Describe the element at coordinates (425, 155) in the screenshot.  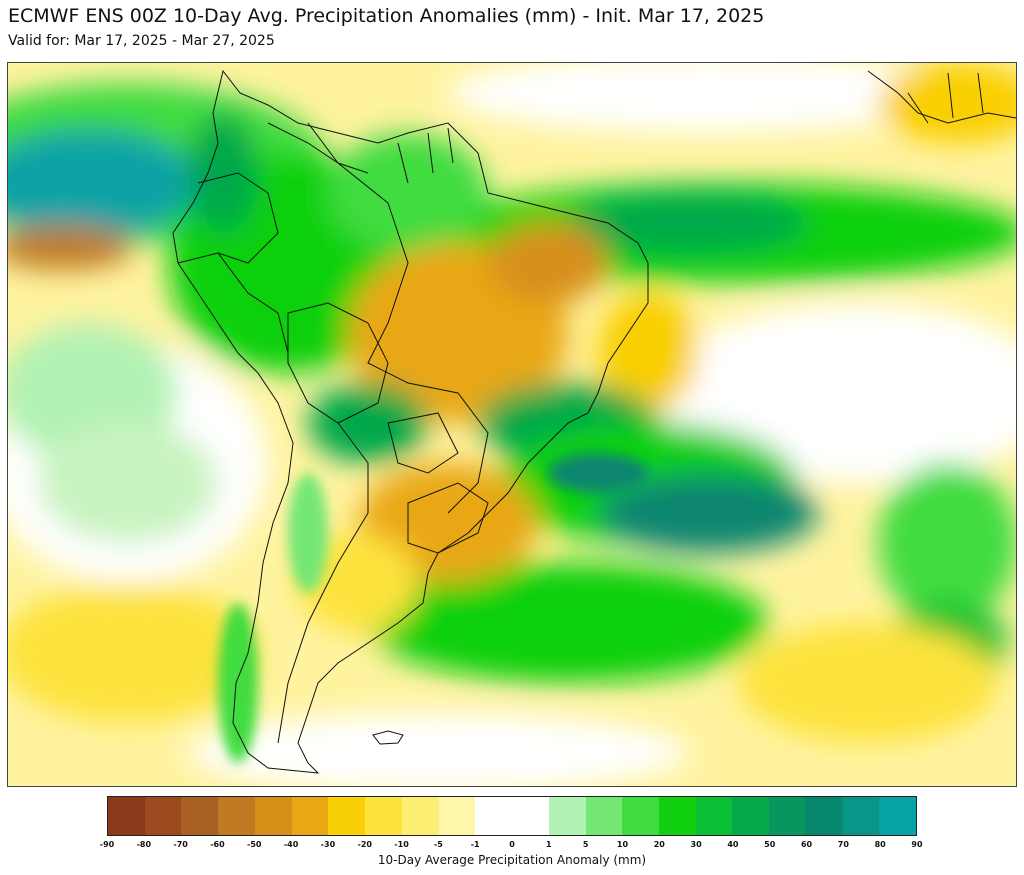
I see `guiana-borders` at that location.